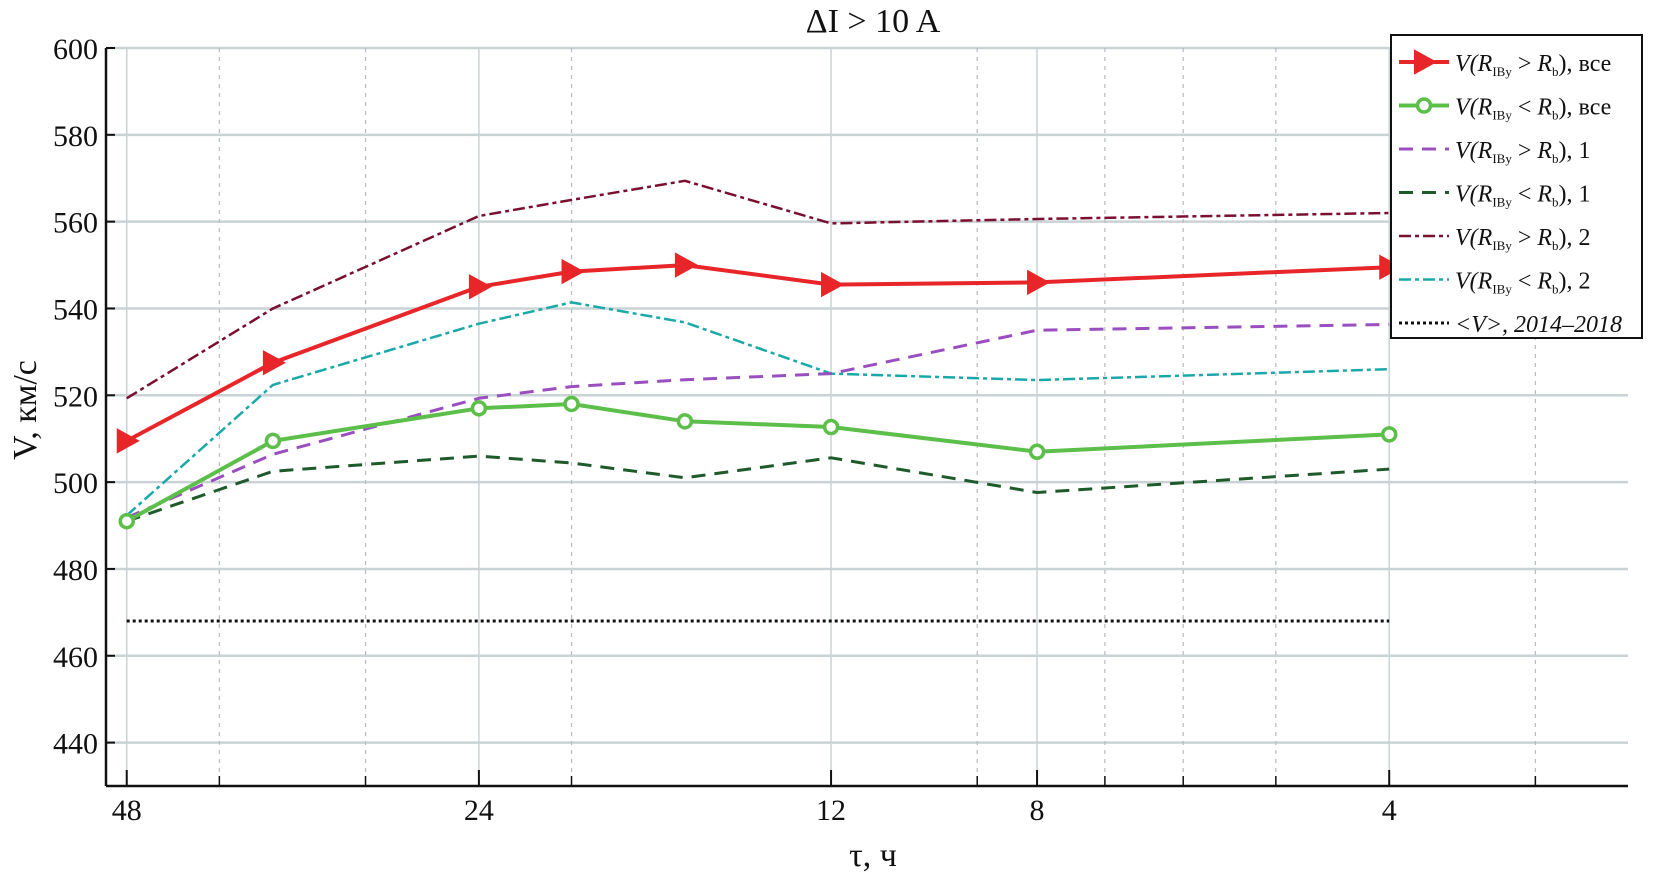 This screenshot has height=886, width=1658. Describe the element at coordinates (75, 744) in the screenshot. I see `y-tick-label: 440` at that location.